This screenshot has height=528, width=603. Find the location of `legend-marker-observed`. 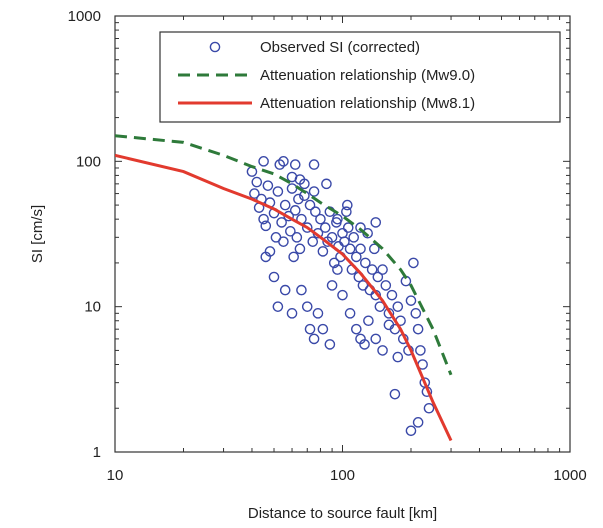

legend-marker-observed is located at coordinates (215, 47).